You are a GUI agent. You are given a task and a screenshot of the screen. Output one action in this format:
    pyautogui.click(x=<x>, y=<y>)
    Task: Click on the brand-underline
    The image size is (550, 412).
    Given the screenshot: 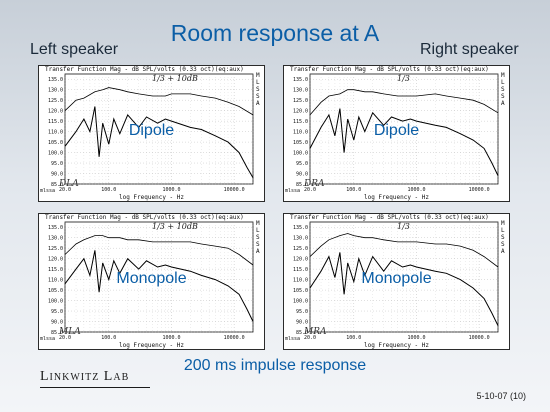 What is the action you would take?
    pyautogui.click(x=95, y=387)
    